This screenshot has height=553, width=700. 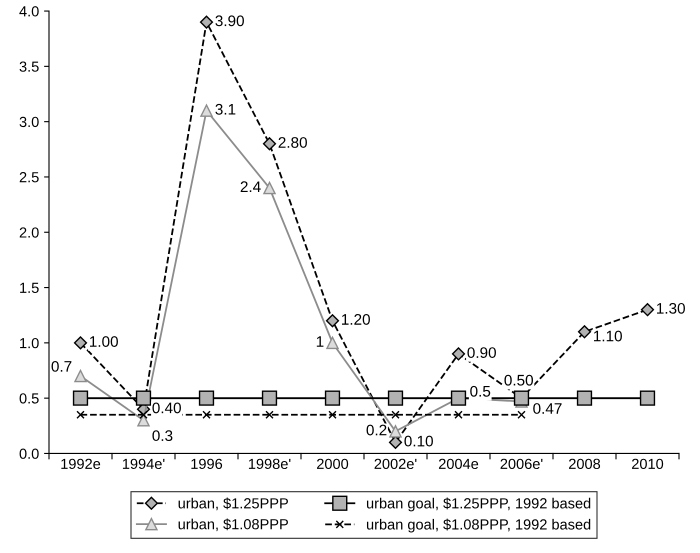 I want to click on data-label: 0.3, so click(x=162, y=436).